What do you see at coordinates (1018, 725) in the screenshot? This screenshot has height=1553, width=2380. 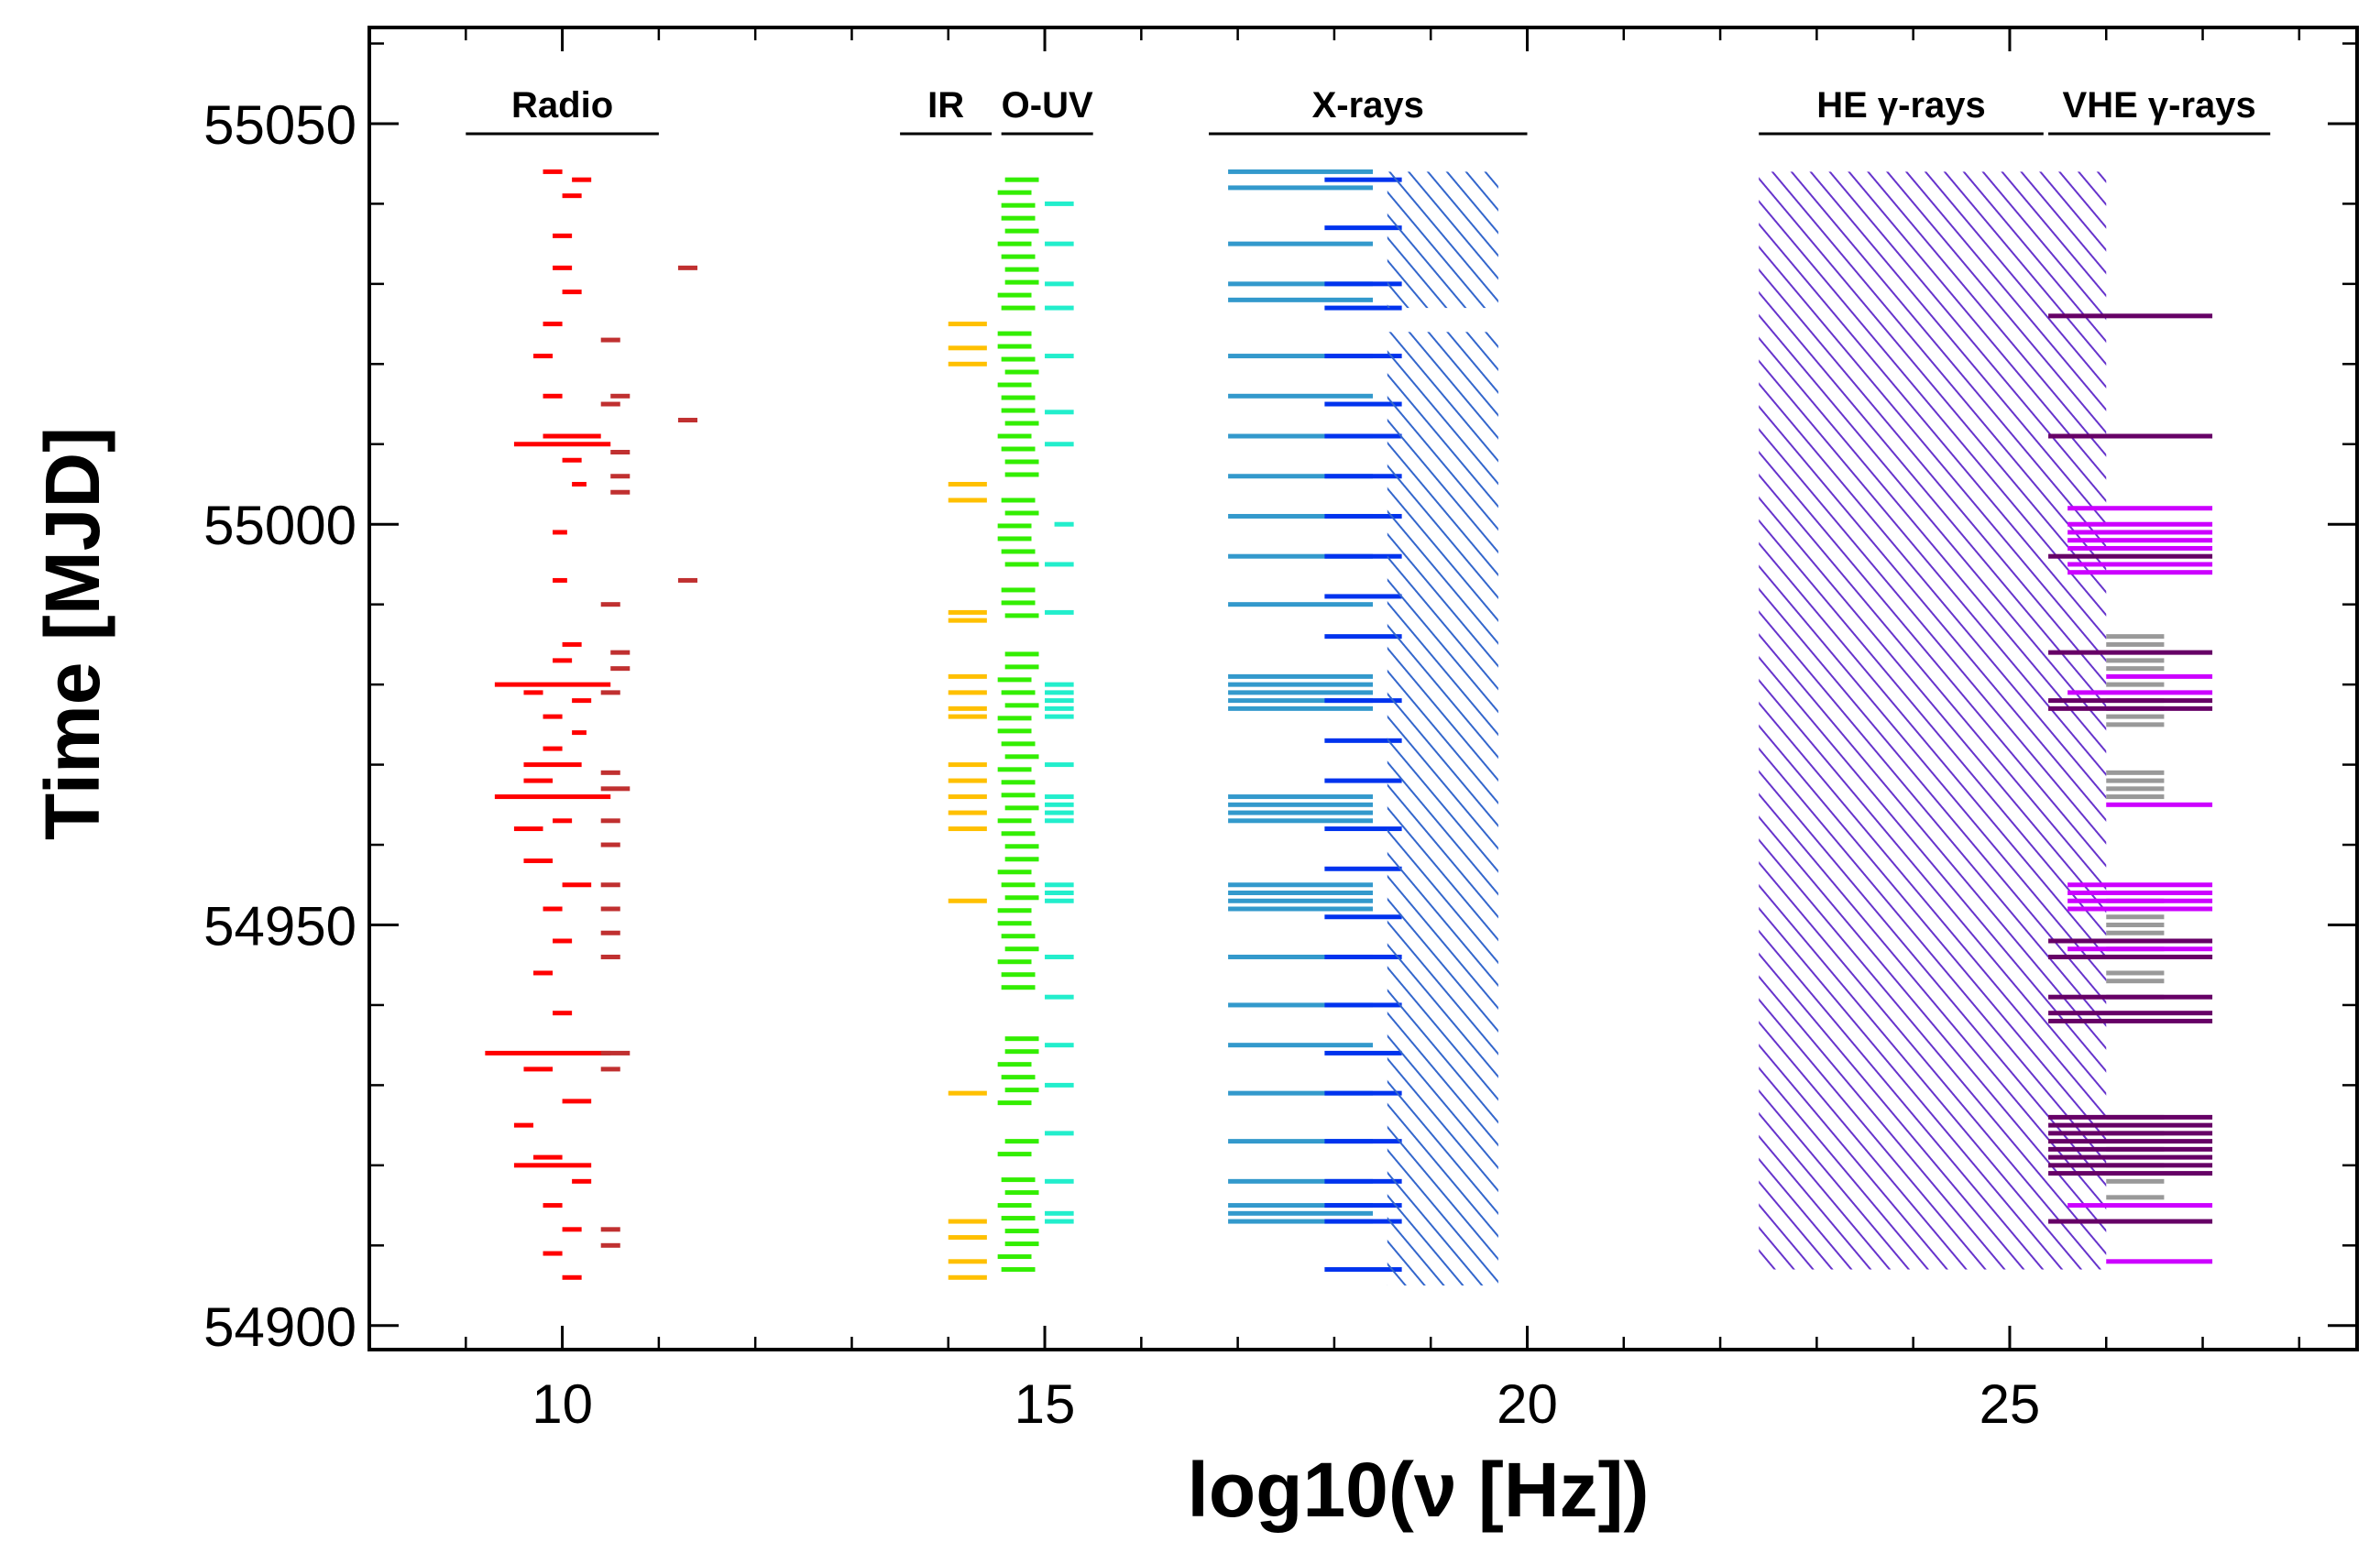 I see `series-optical` at bounding box center [1018, 725].